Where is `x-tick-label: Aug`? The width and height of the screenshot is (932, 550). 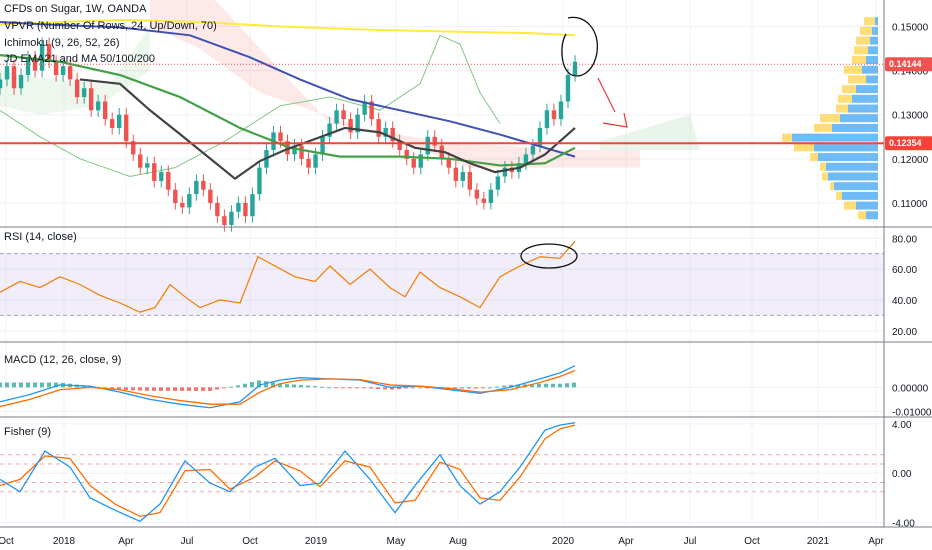
x-tick-label: Aug is located at coordinates (458, 541).